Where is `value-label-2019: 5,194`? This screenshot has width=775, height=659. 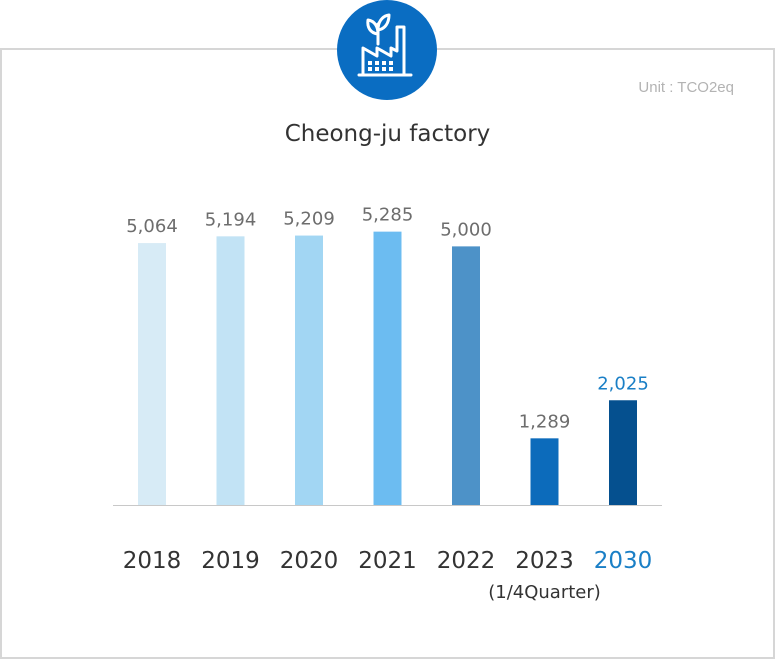
value-label-2019: 5,194 is located at coordinates (231, 219).